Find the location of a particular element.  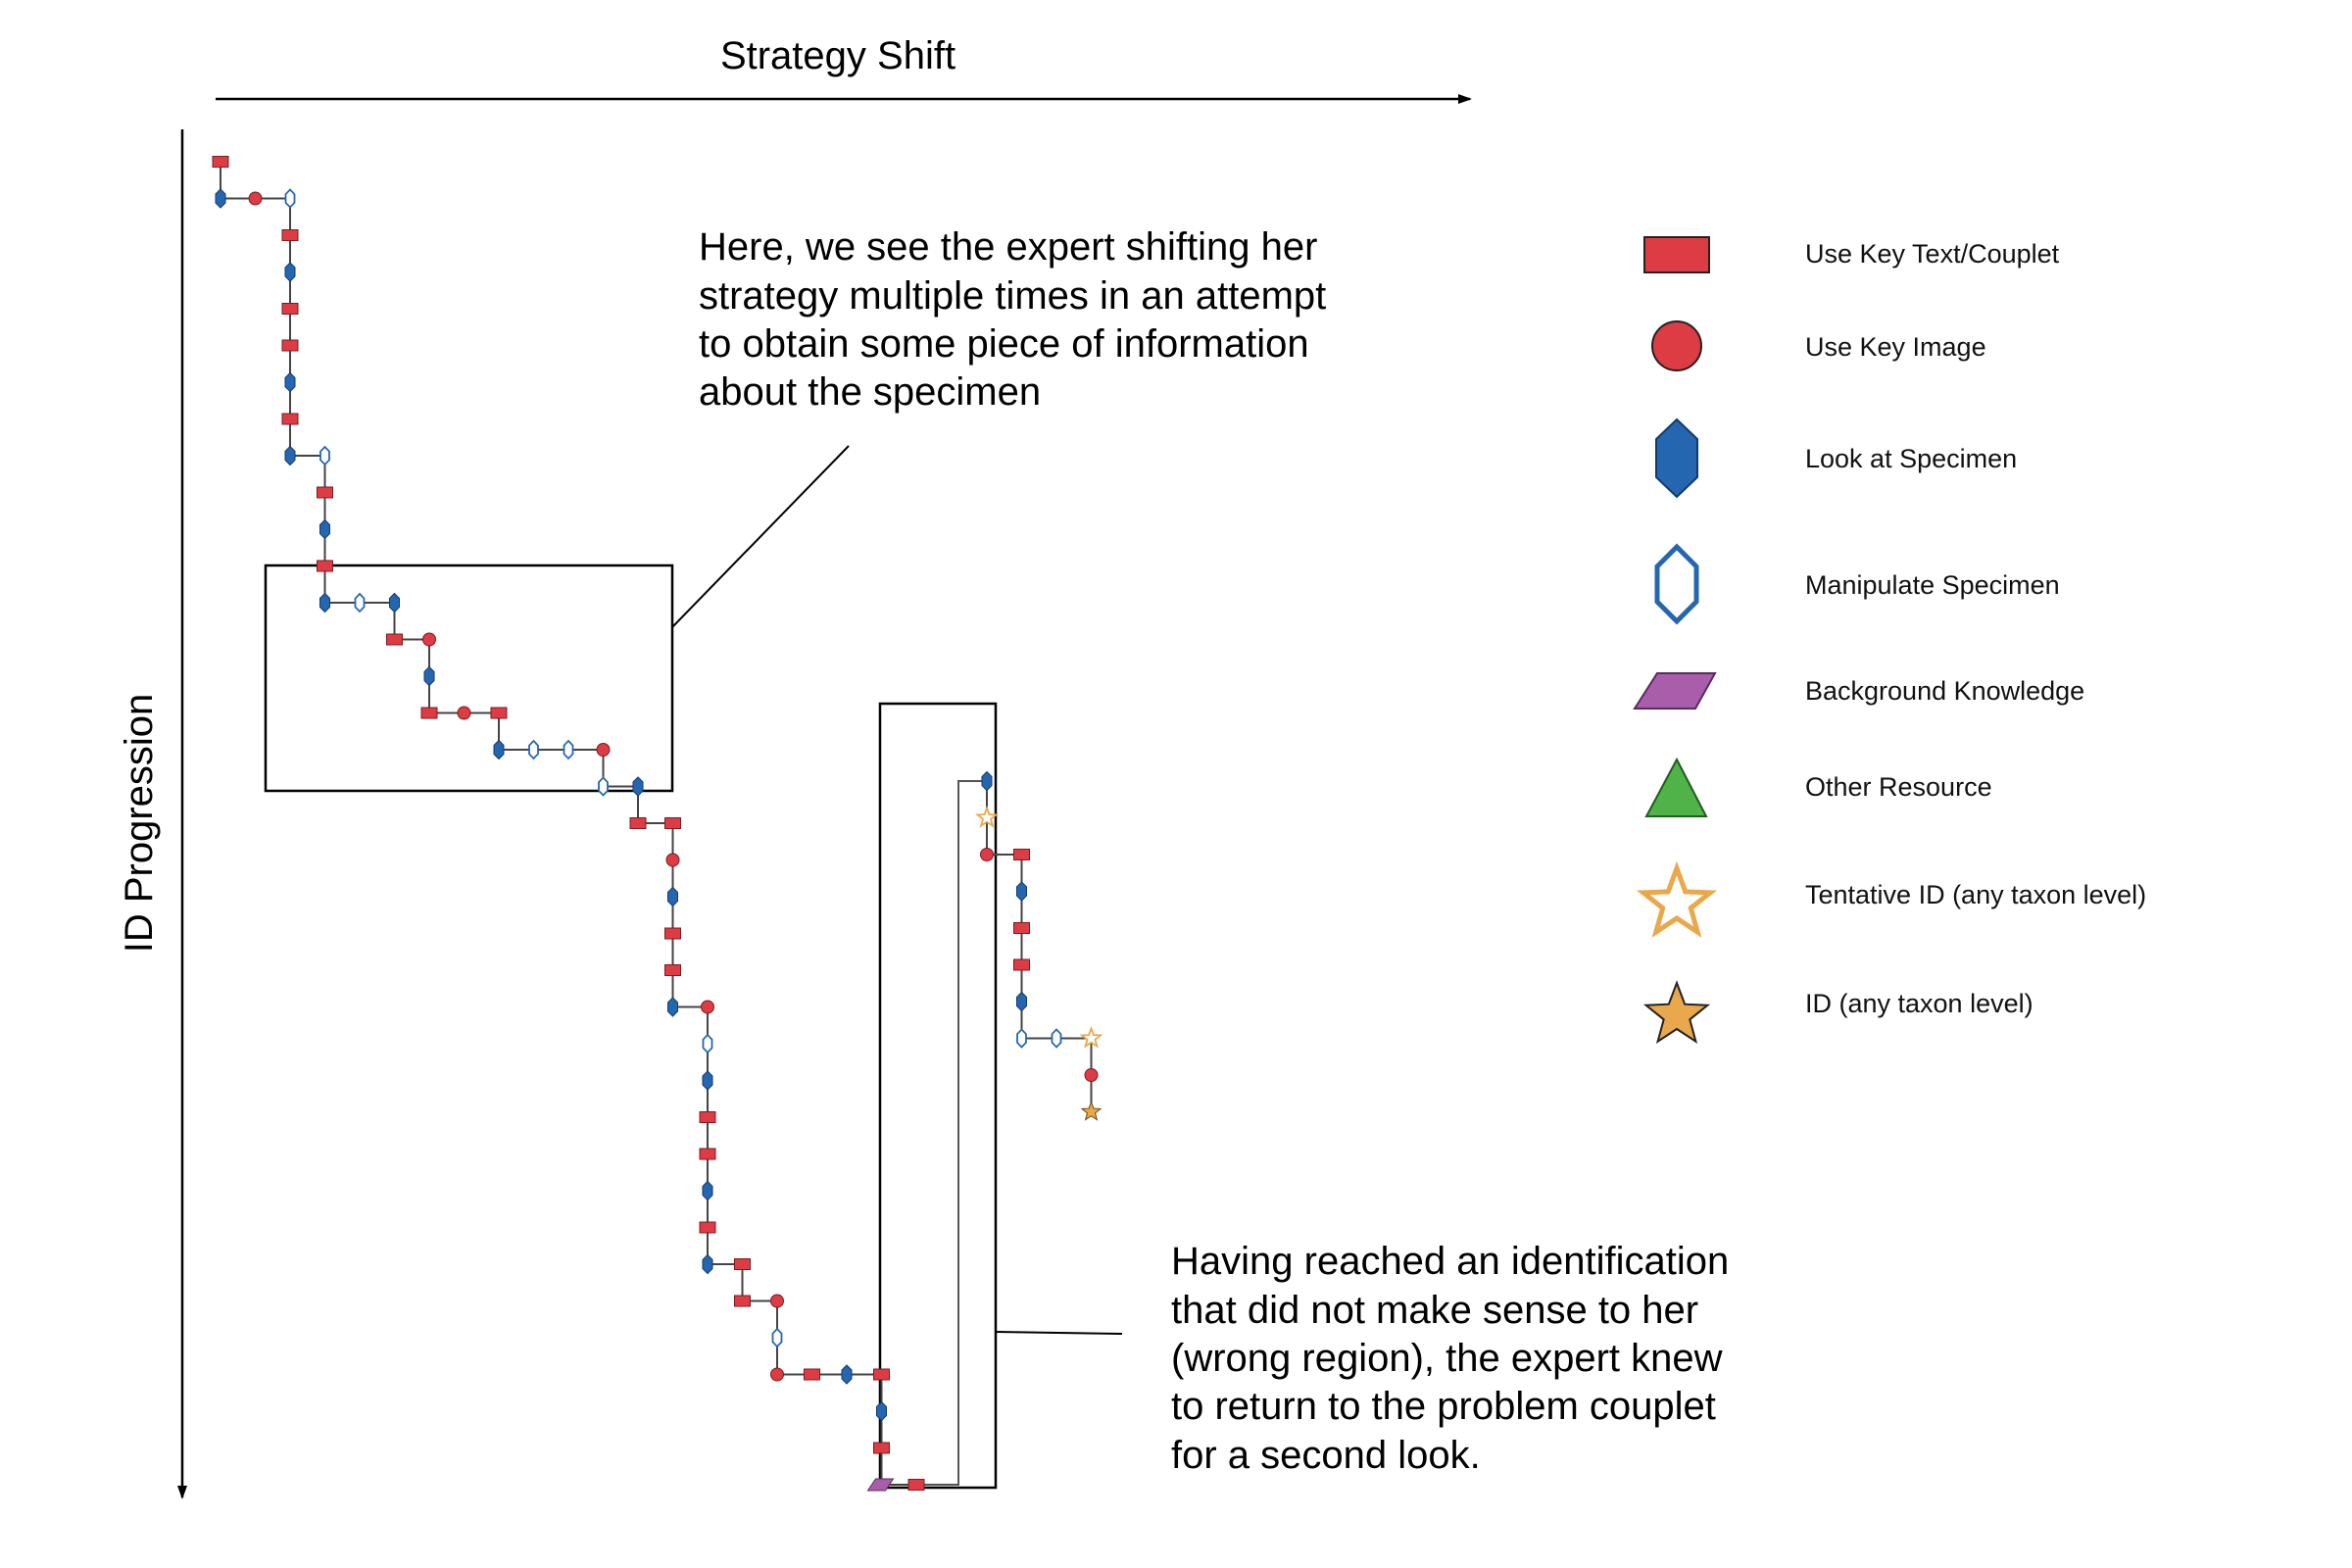

step-background-mark is located at coordinates (880, 1485).